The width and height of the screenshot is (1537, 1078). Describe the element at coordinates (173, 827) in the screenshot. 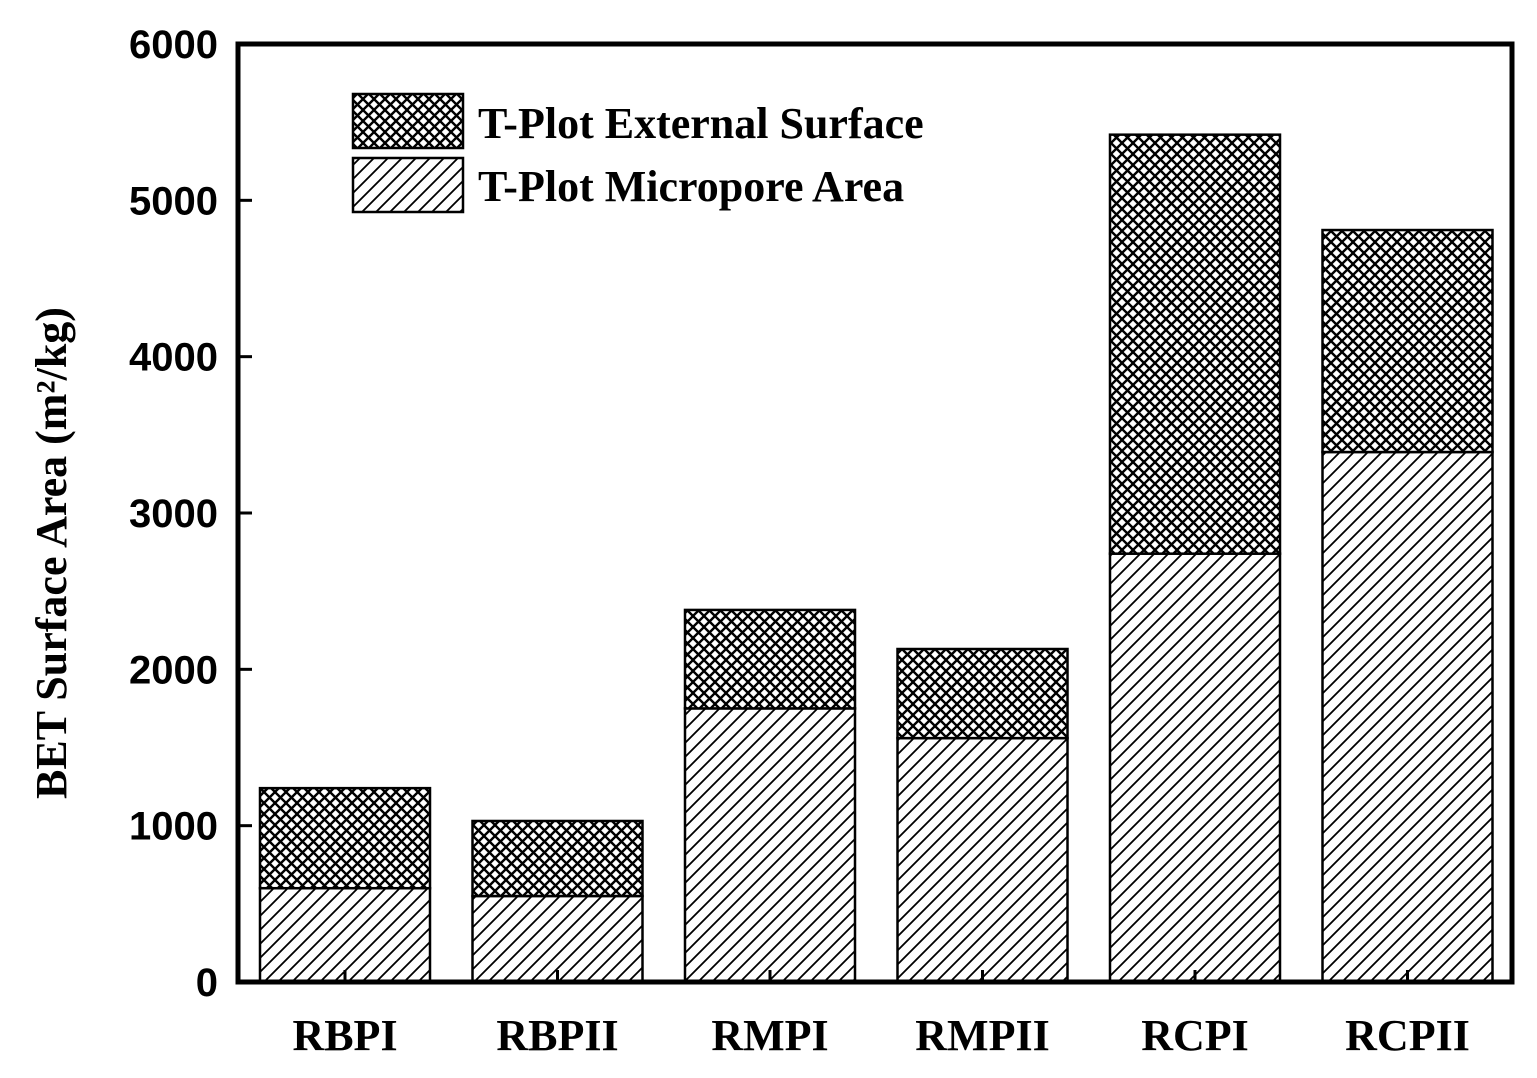

I see `y-tick-label: 1000` at that location.